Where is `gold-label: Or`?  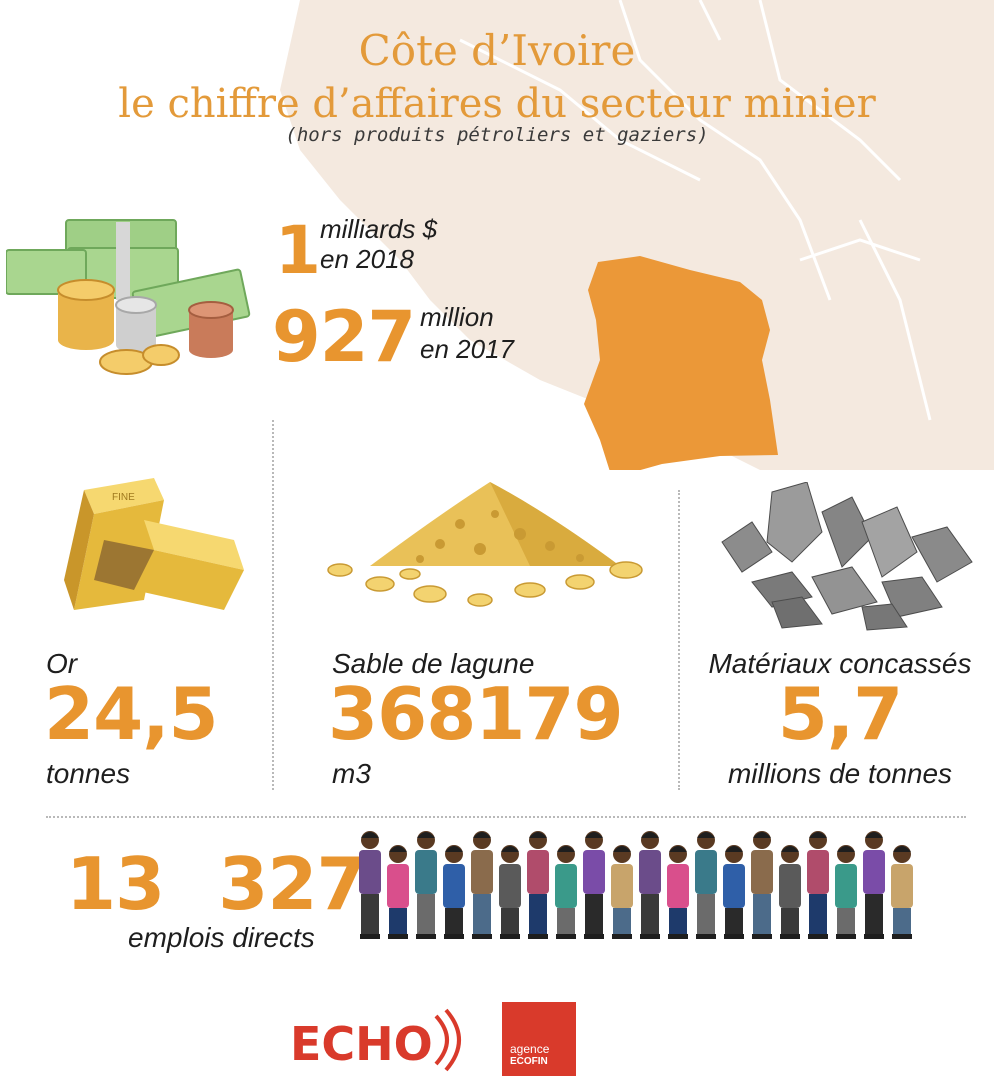 gold-label: Or is located at coordinates (62, 663).